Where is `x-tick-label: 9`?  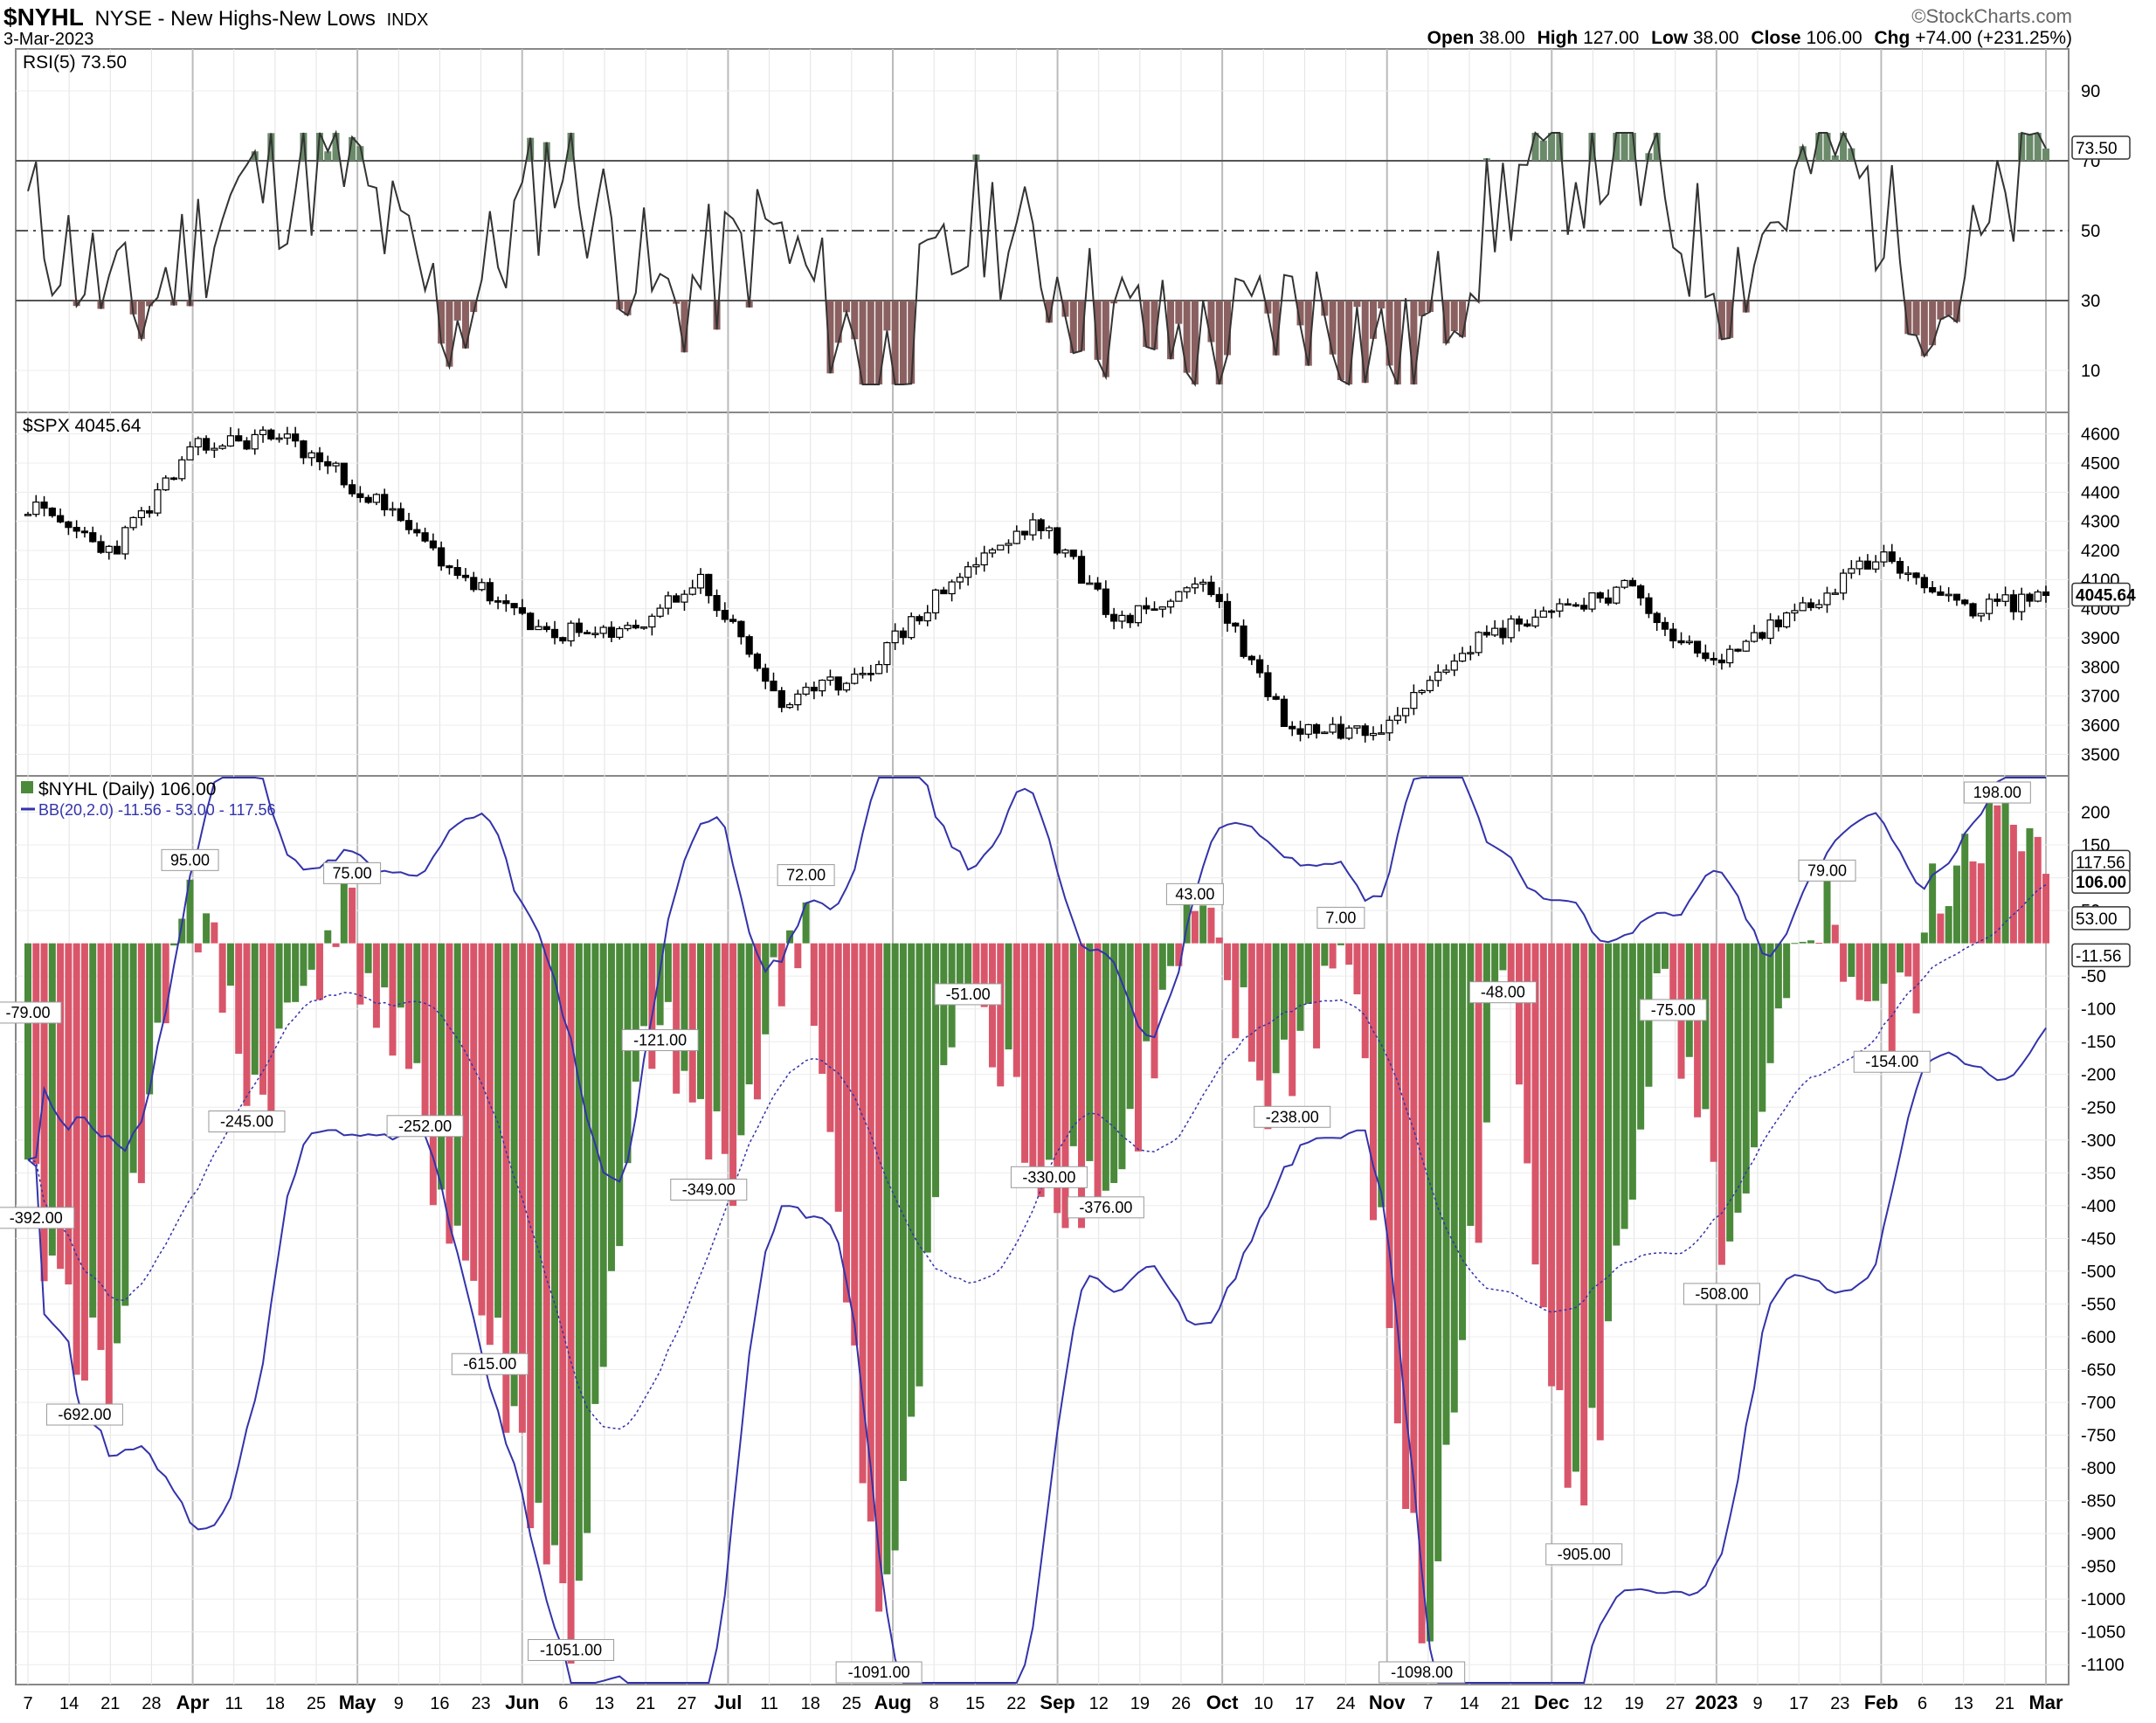
x-tick-label: 9 is located at coordinates (1757, 1703).